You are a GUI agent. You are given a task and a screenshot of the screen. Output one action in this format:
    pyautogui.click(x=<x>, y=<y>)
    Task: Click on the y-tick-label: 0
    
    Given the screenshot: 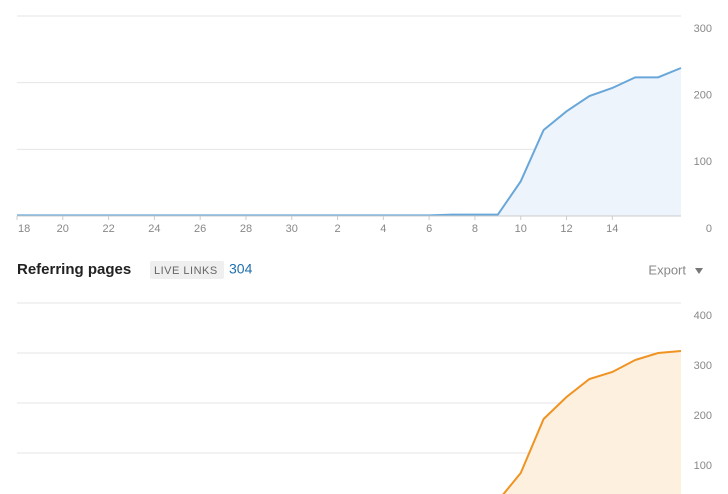 What is the action you would take?
    pyautogui.click(x=709, y=229)
    